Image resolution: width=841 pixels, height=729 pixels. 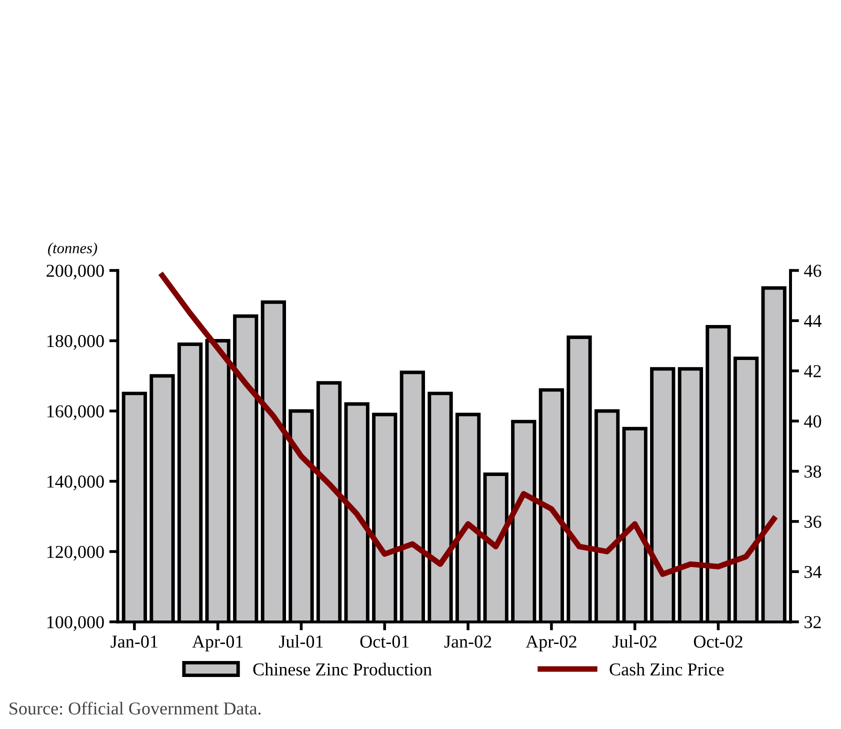 I want to click on source-note: Source: Official Government Data., so click(x=135, y=708).